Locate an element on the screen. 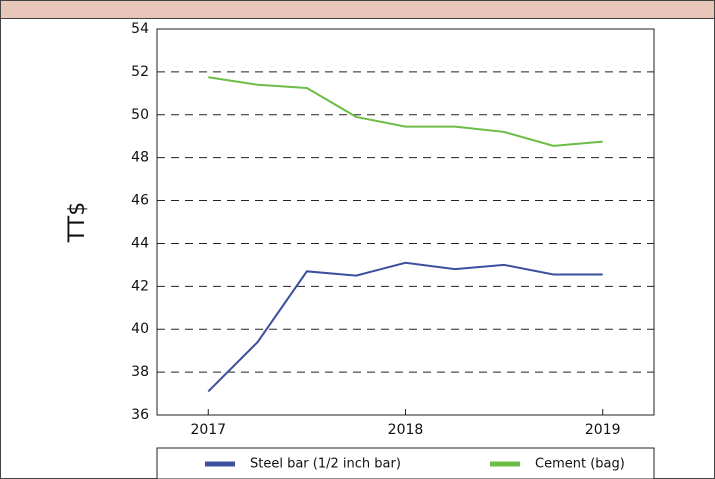 The image size is (715, 479). header-strip is located at coordinates (357, 9).